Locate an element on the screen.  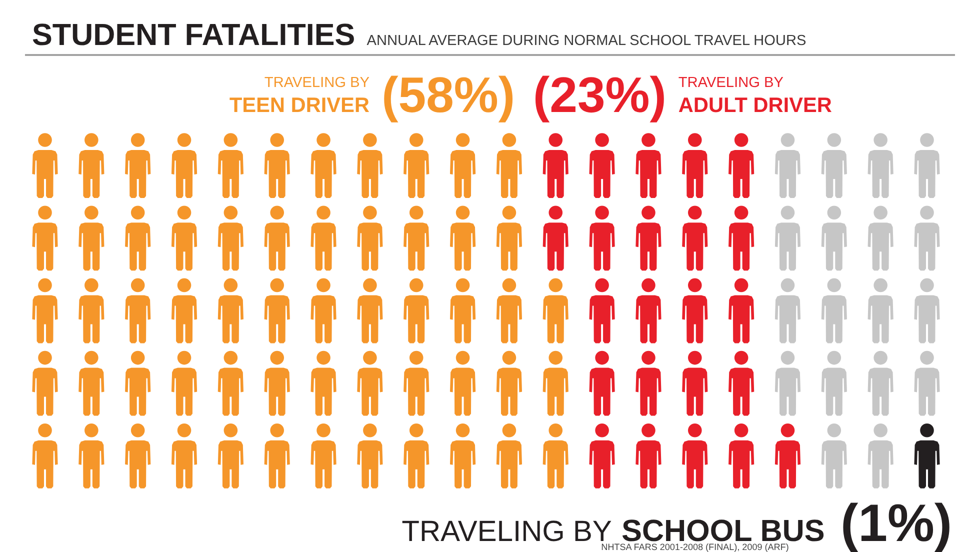
category-label: TRAVELING BY TEEN DRIVER is located at coordinates (300, 94).